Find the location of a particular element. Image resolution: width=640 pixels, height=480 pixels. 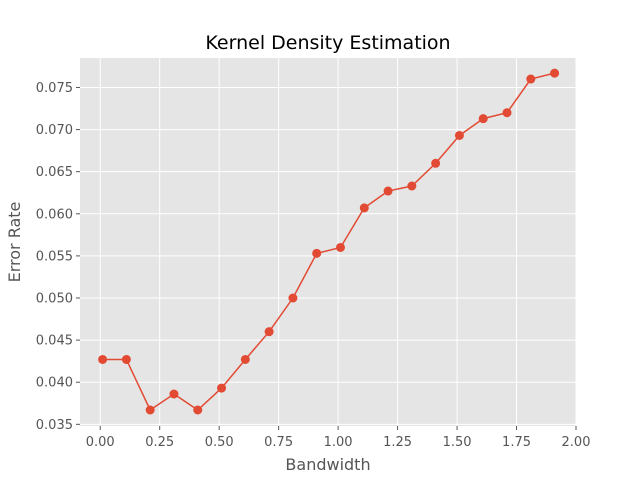

y-tick-label: 0.035 is located at coordinates (54, 425).